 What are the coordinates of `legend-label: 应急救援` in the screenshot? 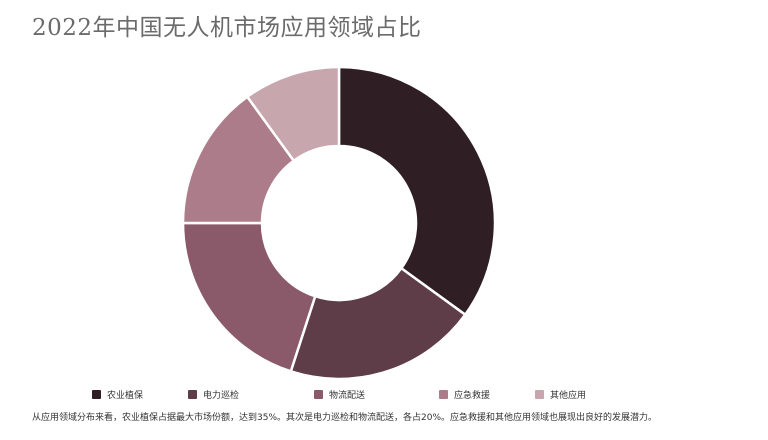 It's located at (472, 396).